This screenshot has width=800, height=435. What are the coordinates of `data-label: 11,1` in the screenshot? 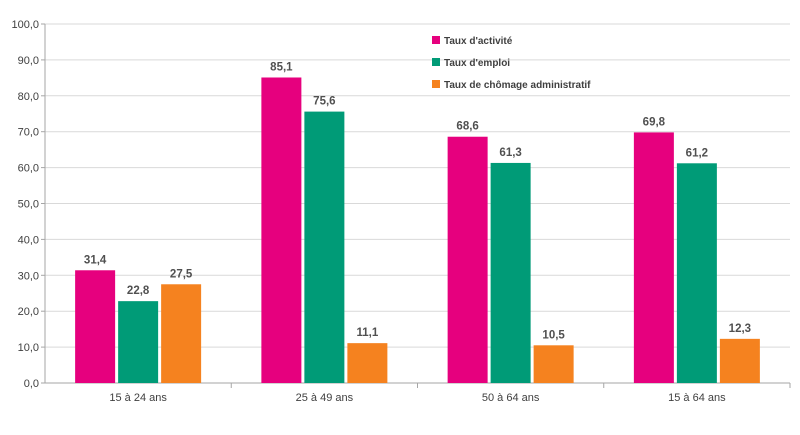 It's located at (368, 333).